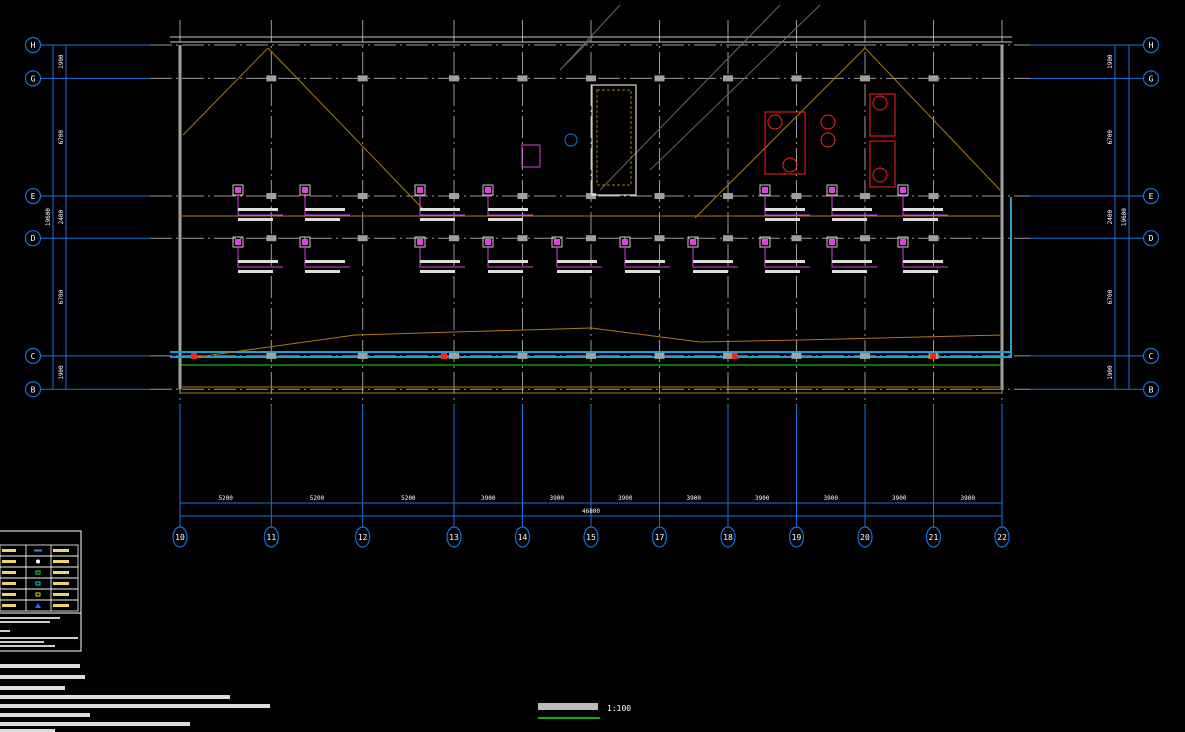  What do you see at coordinates (38, 572) in the screenshot?
I see `square-icon` at bounding box center [38, 572].